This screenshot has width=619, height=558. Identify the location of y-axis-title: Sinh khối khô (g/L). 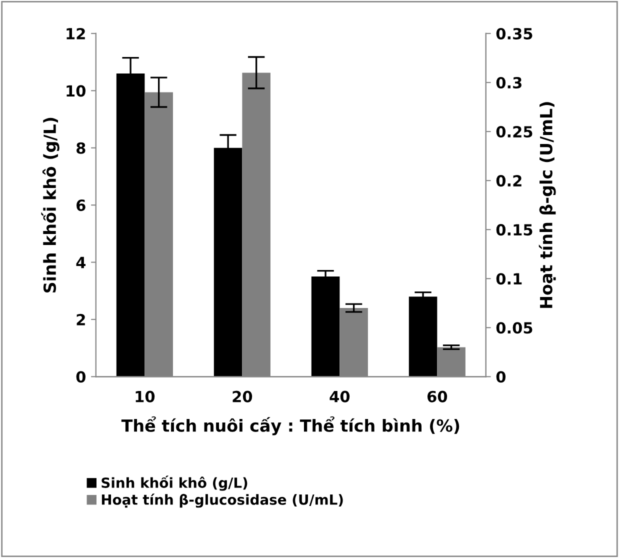
(50, 205).